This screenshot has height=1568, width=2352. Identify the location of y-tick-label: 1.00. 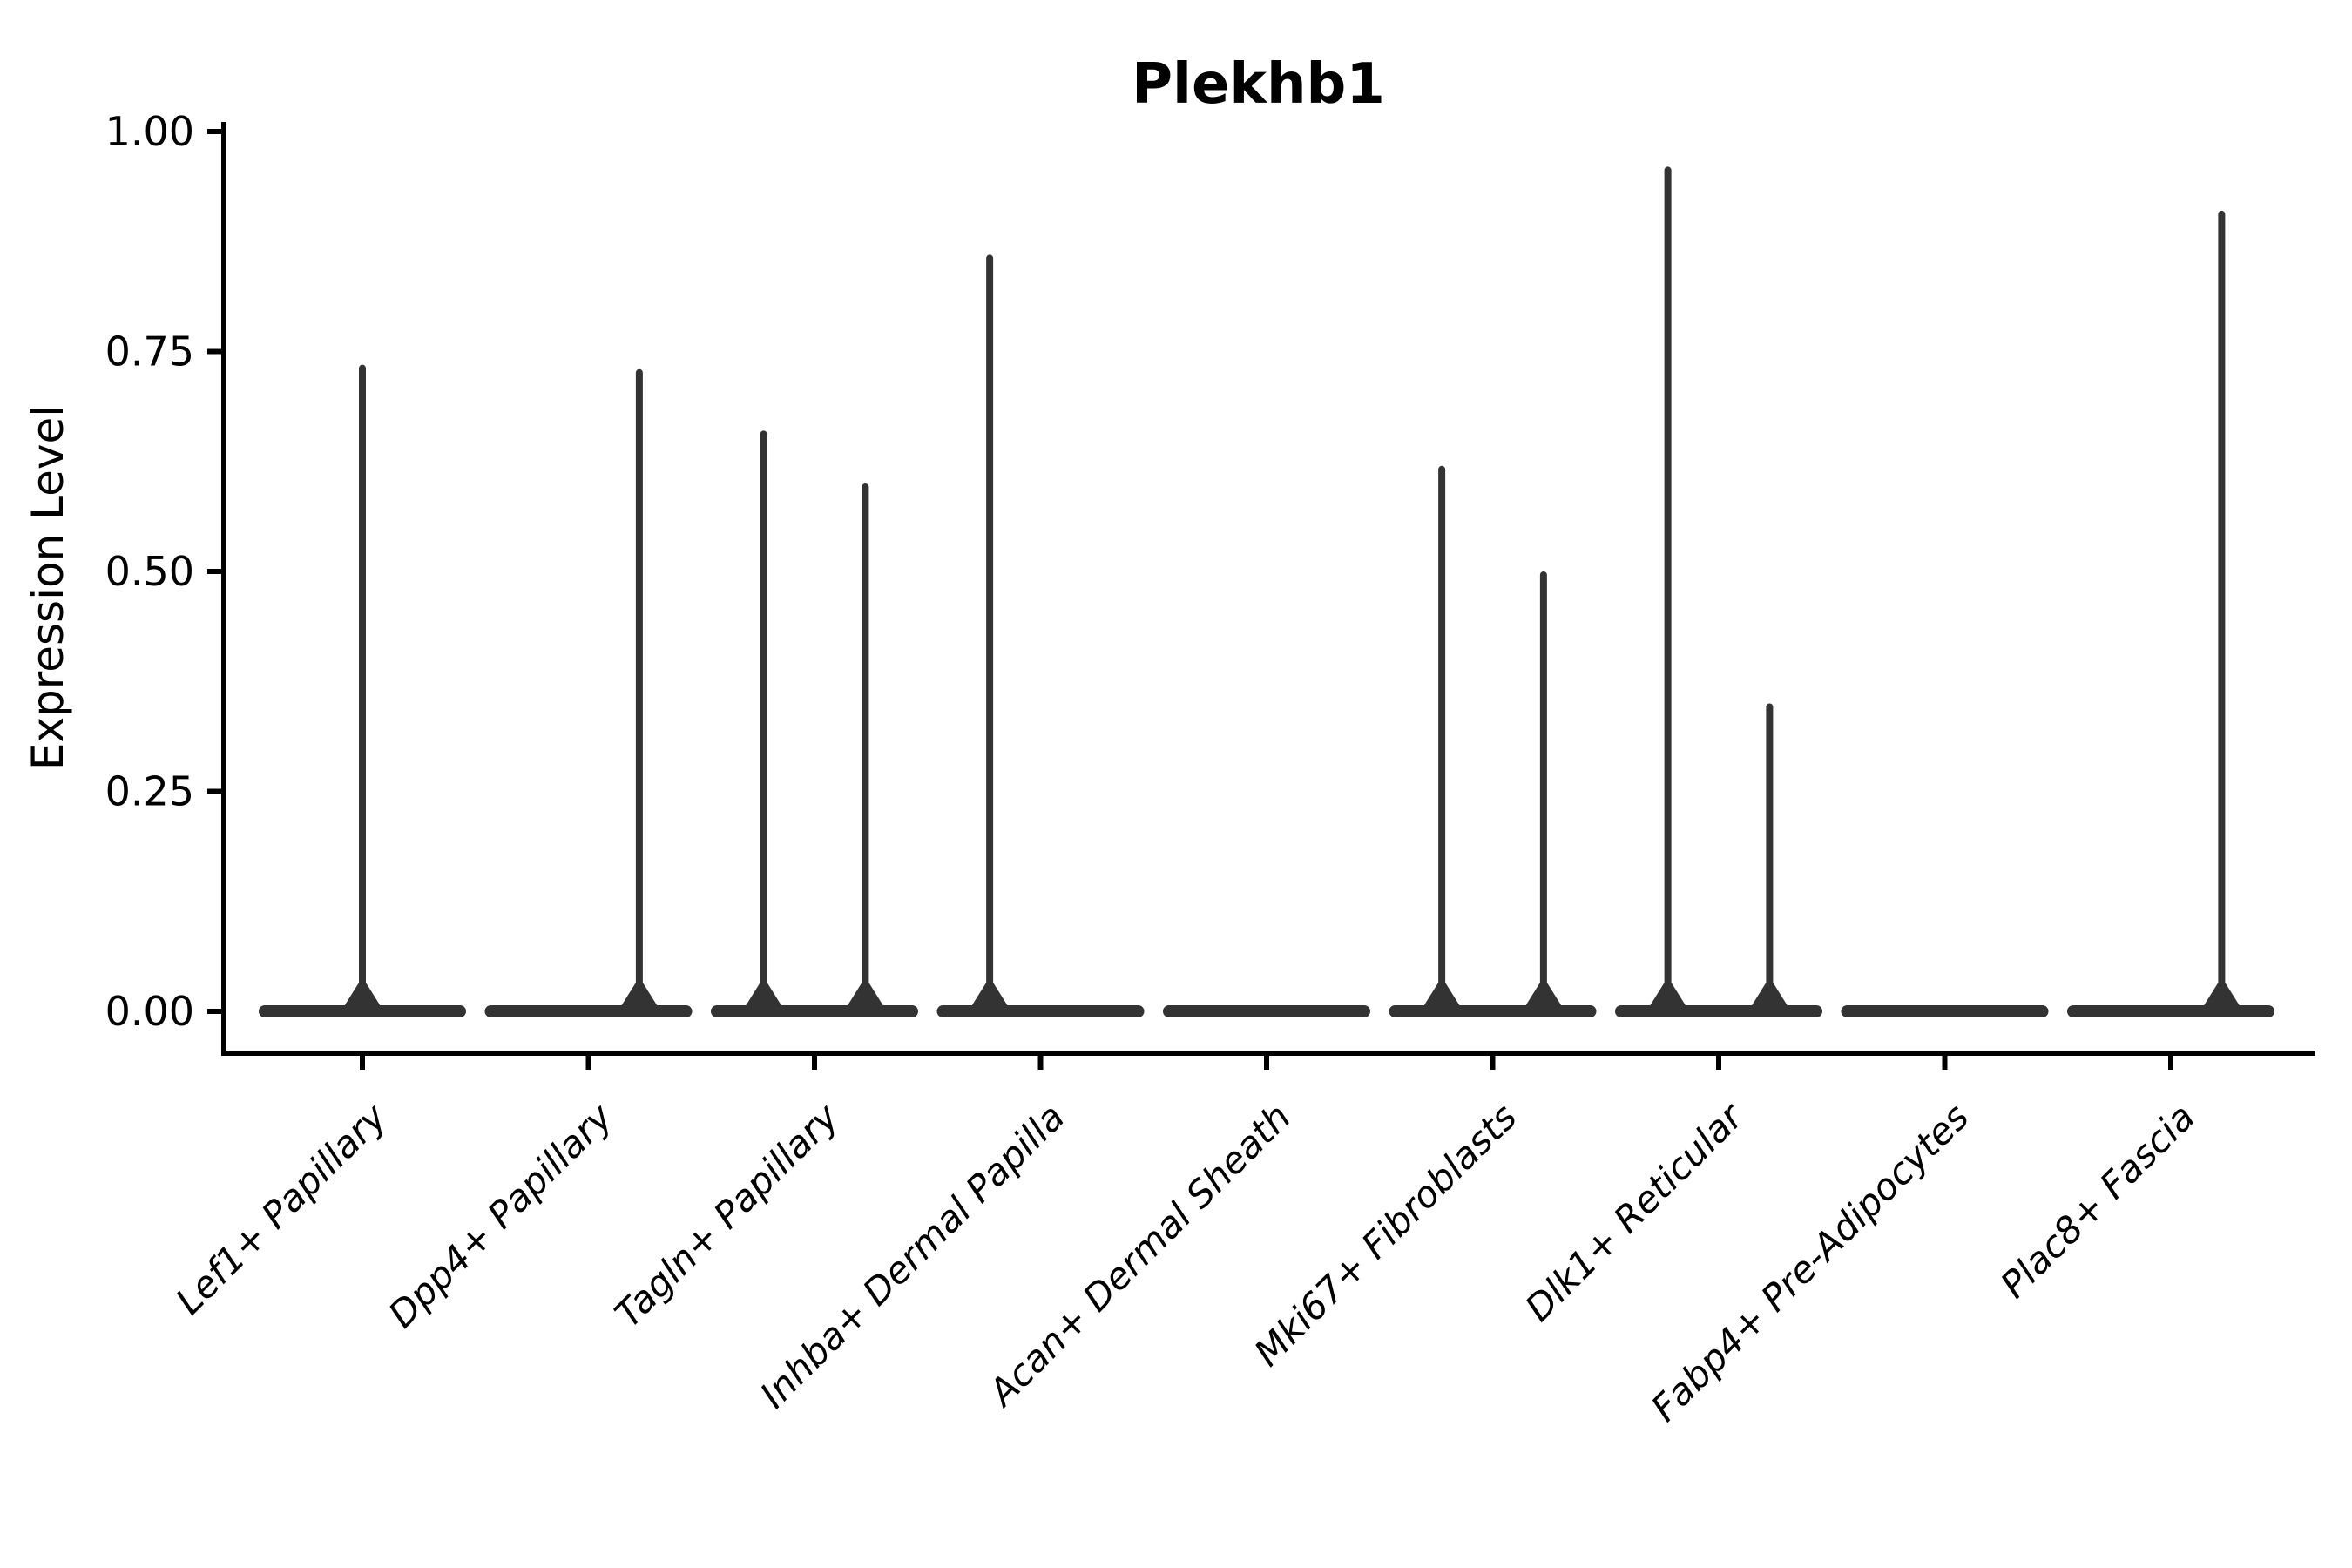
(150, 131).